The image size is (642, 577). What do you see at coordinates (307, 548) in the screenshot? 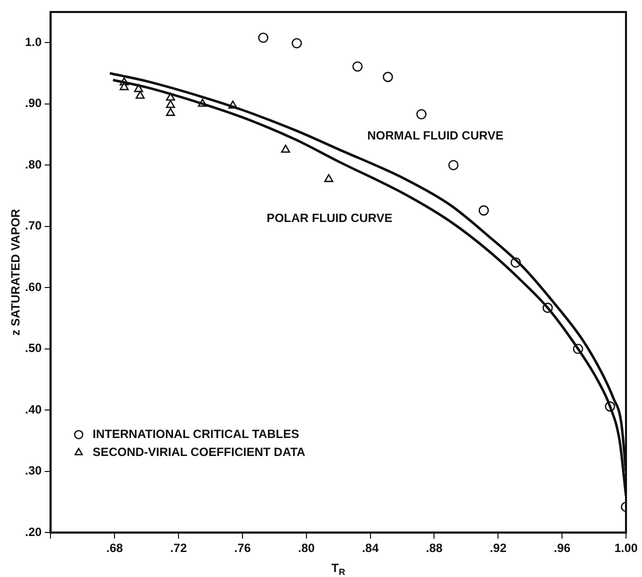
I see `x-tick-label: .80` at bounding box center [307, 548].